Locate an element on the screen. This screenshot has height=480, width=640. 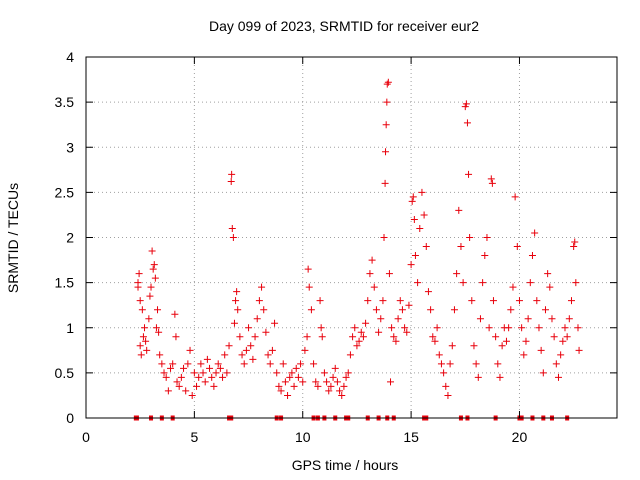
y-tick-label: 4 is located at coordinates (70, 57).